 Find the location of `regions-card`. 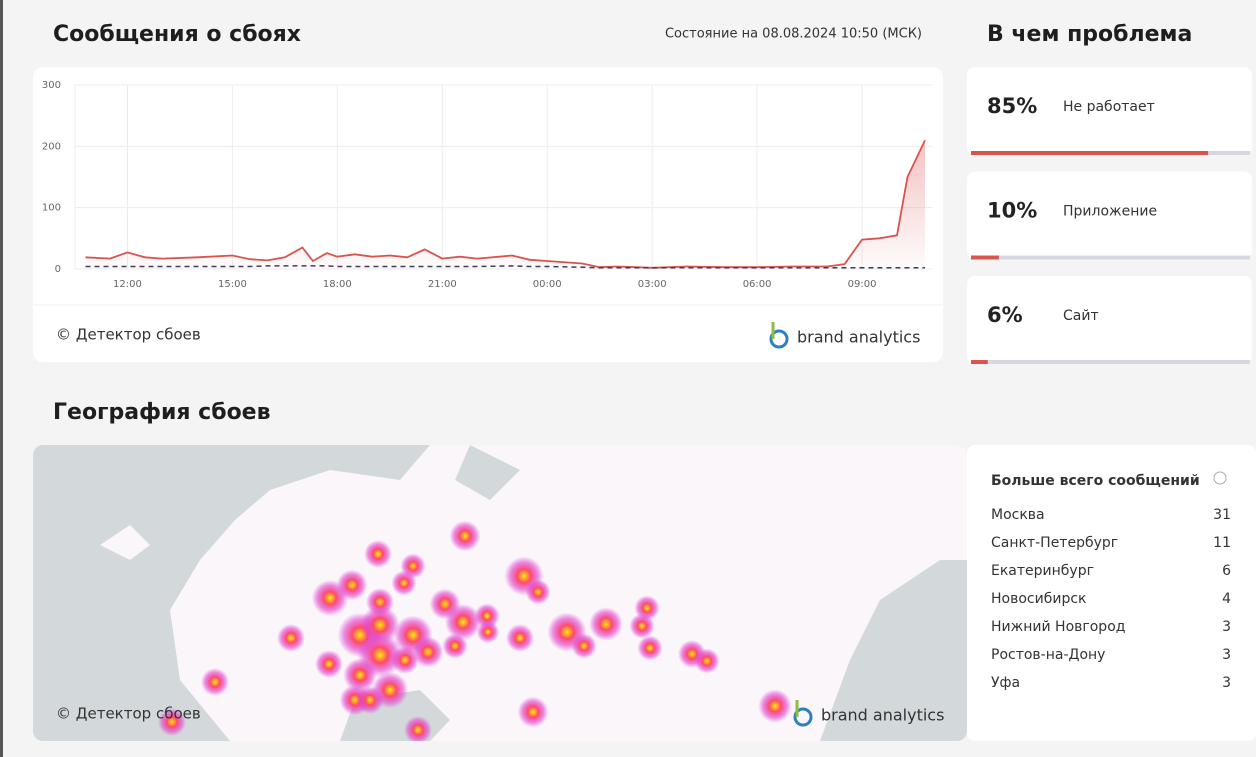

regions-card is located at coordinates (1111, 593).